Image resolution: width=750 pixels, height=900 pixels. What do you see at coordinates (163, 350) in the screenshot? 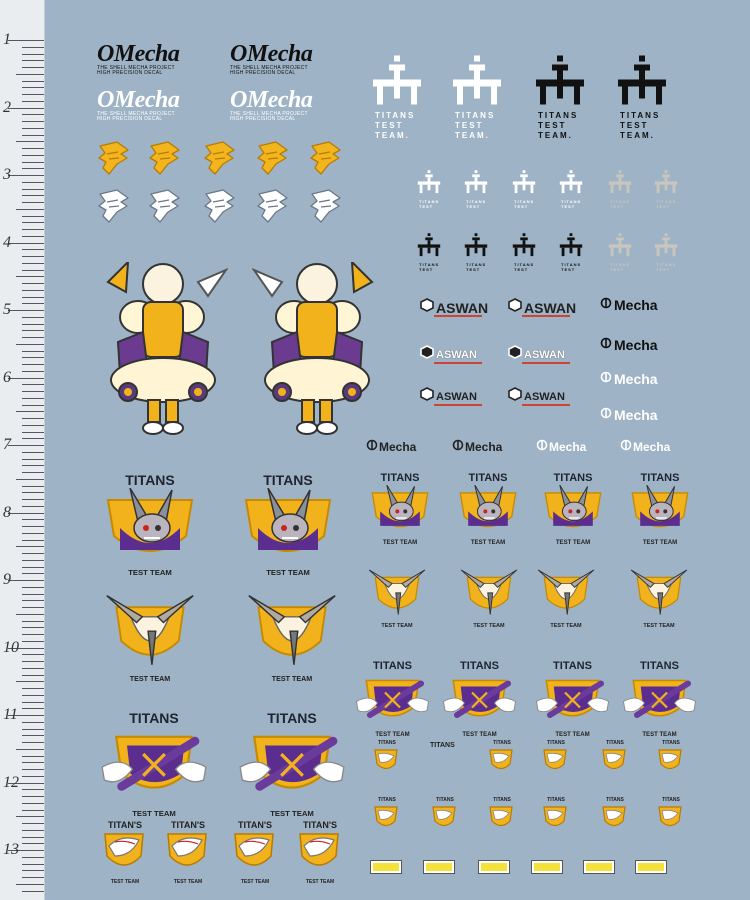
I see `mascot-figure-icon` at bounding box center [163, 350].